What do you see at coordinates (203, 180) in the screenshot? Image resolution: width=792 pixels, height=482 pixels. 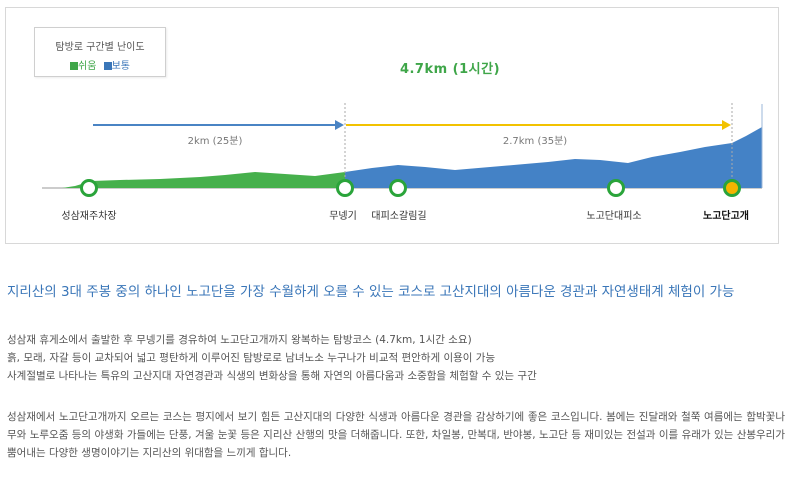 I see `easy-section-area` at bounding box center [203, 180].